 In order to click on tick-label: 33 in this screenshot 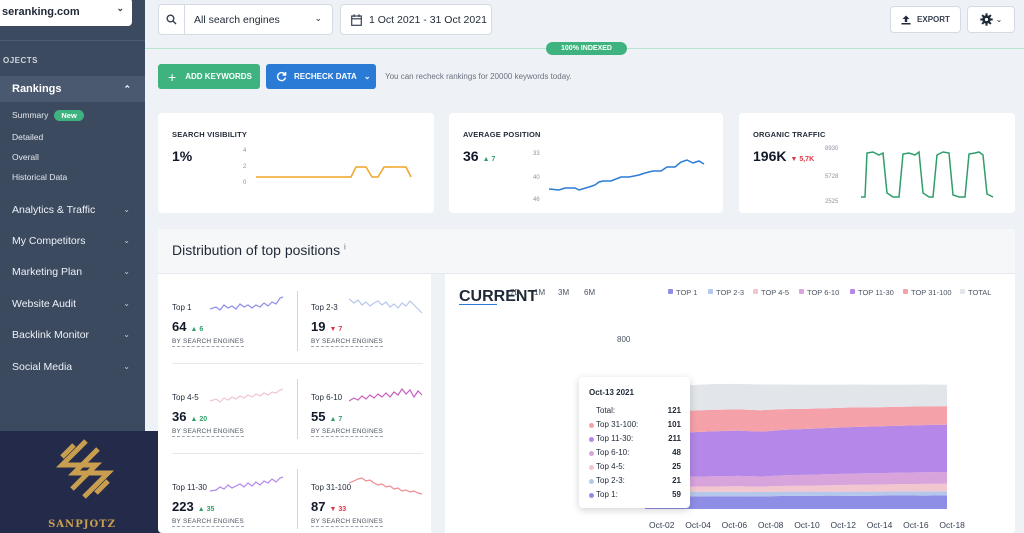, I will do `click(536, 154)`.